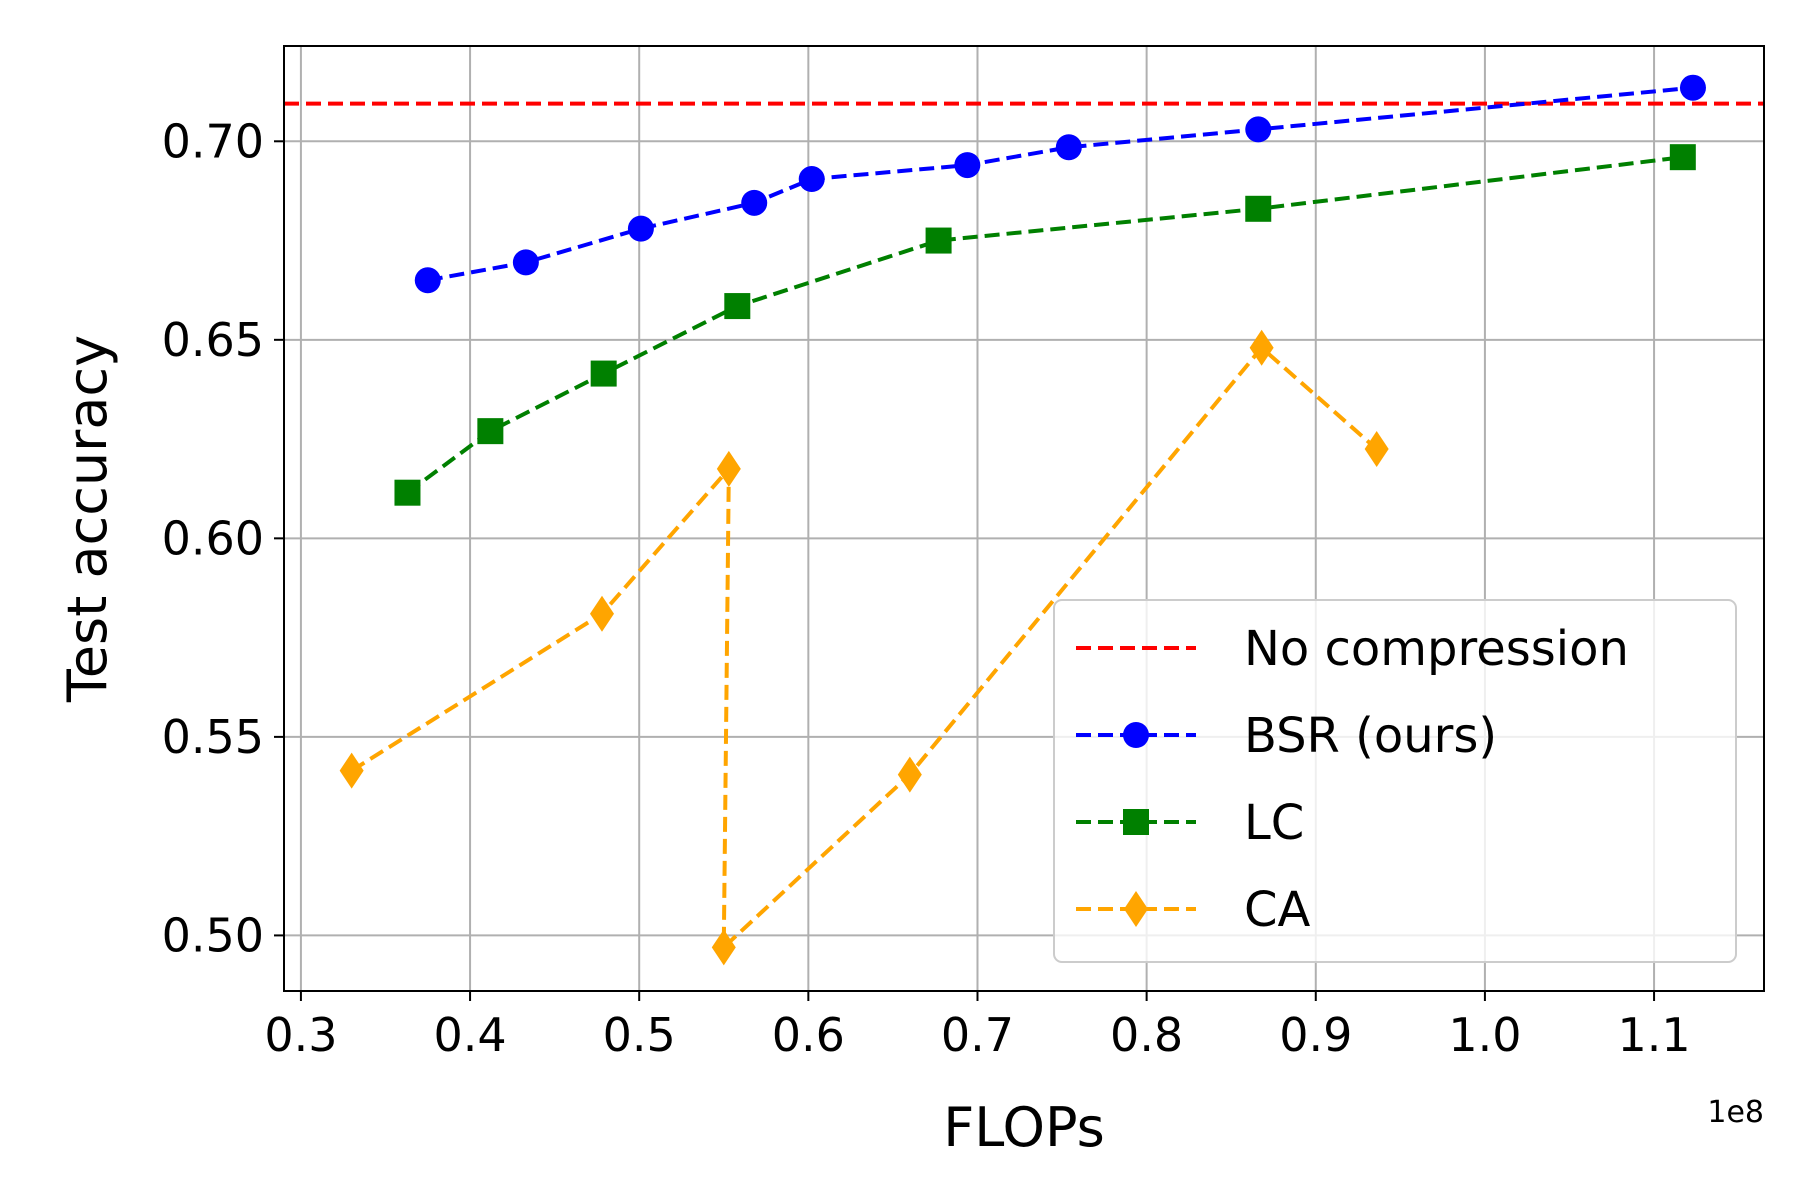 The width and height of the screenshot is (1800, 1200). Describe the element at coordinates (1370, 736) in the screenshot. I see `legend-label: BSR (ours)` at that location.